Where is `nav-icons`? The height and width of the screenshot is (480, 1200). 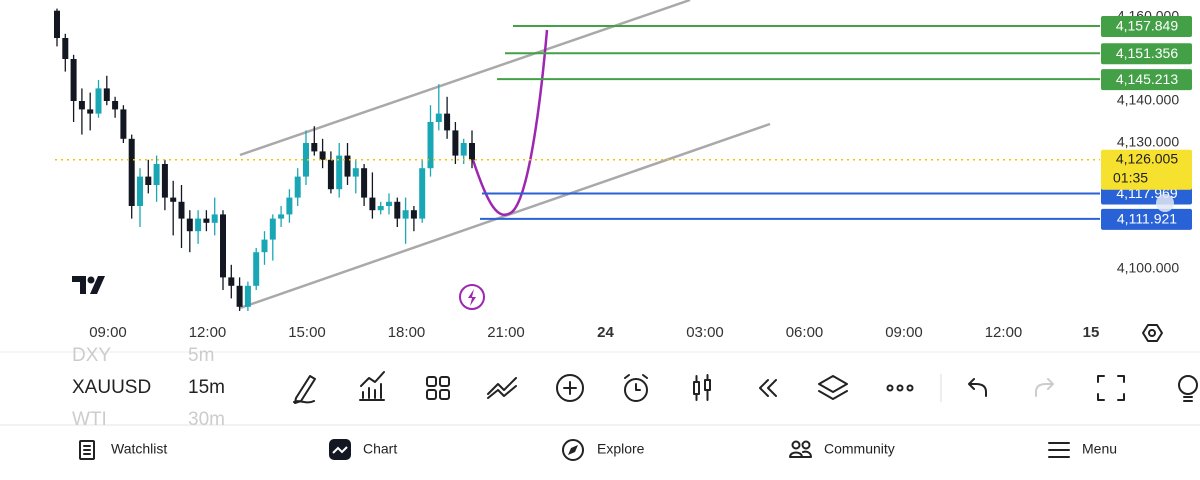 nav-icons is located at coordinates (574, 450).